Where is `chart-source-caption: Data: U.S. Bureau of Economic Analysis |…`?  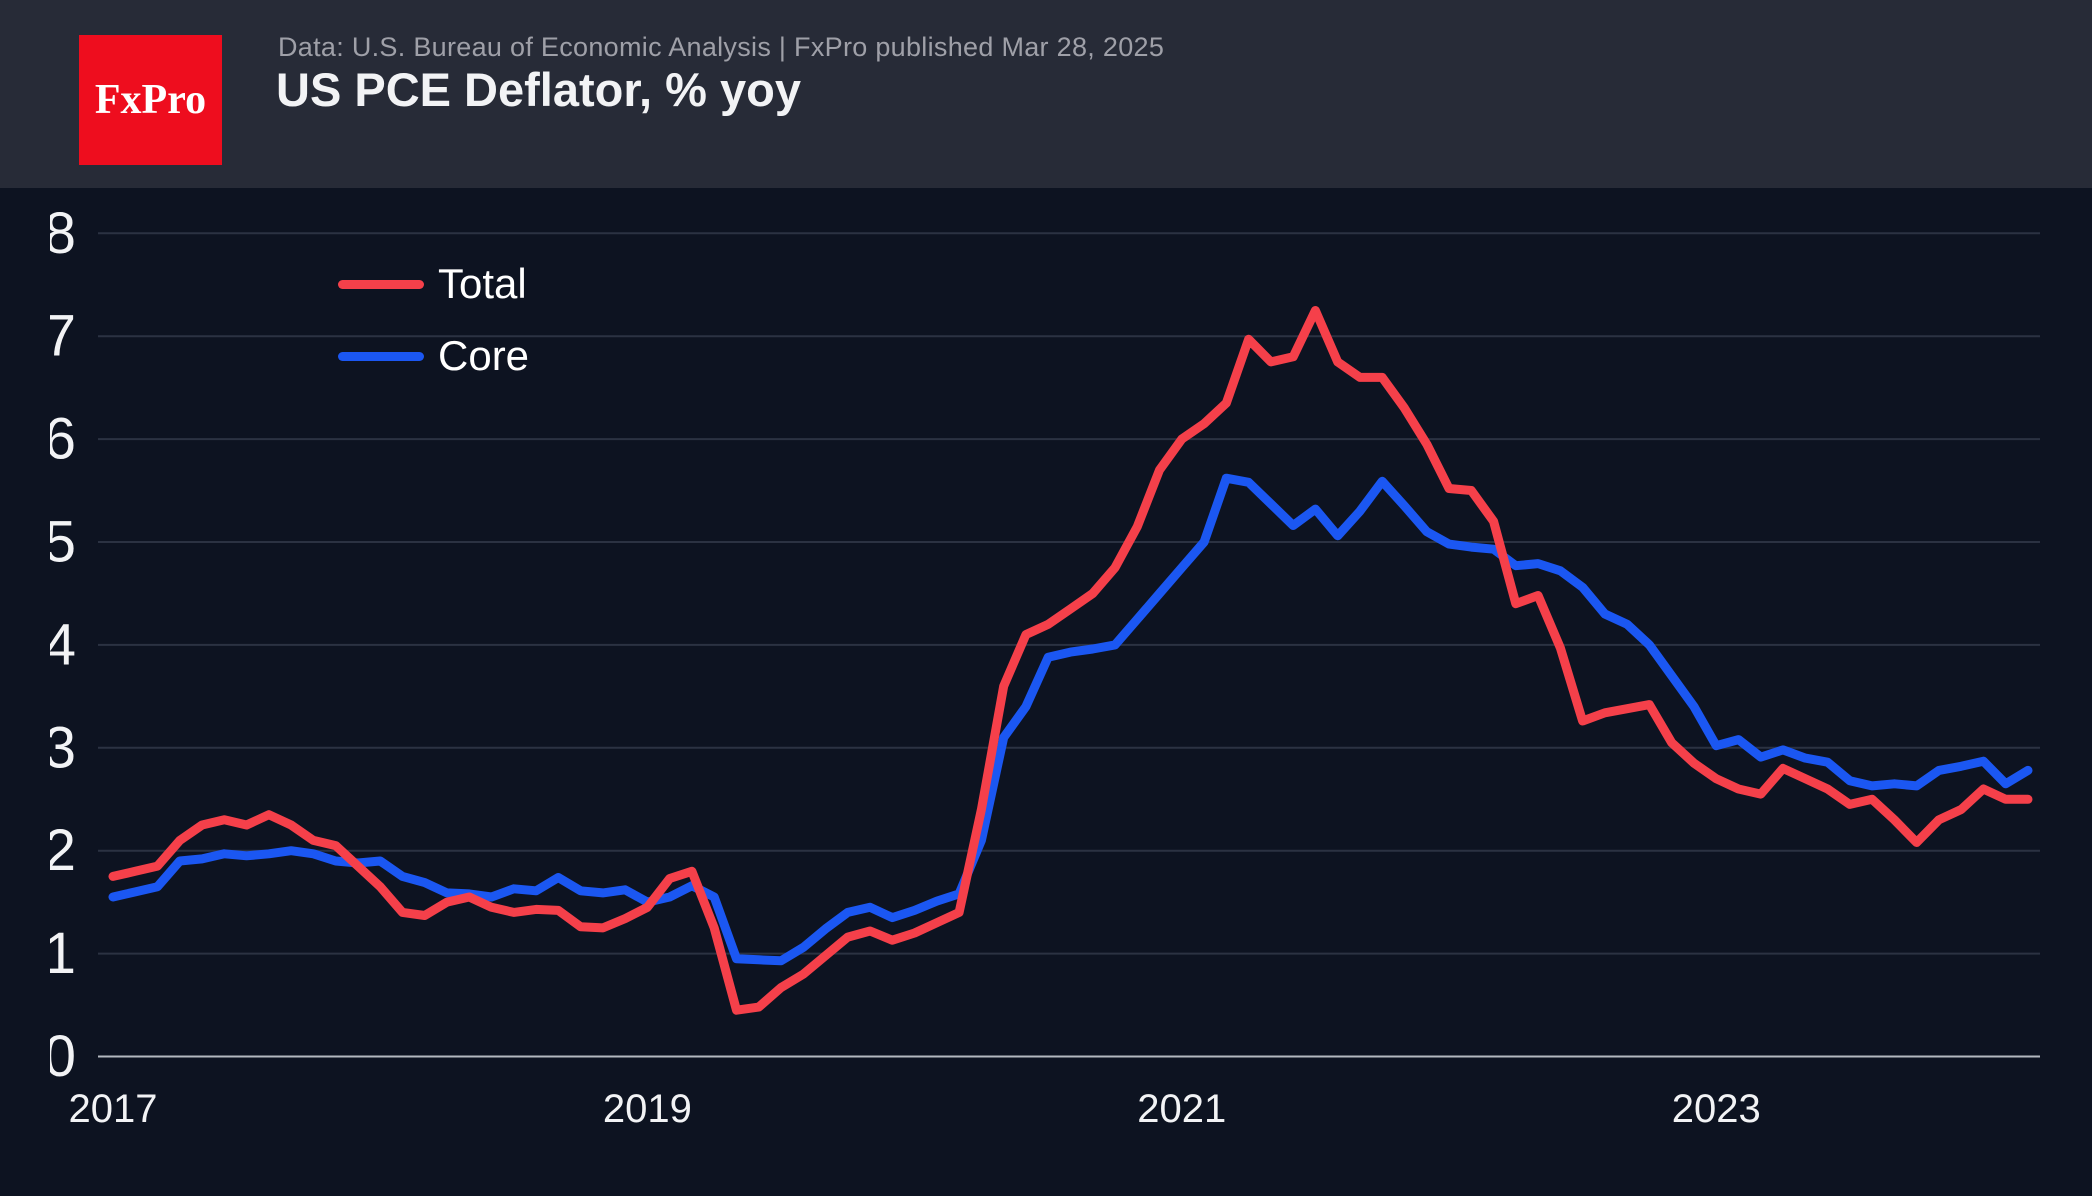
chart-source-caption: Data: U.S. Bureau of Economic Analysis |… is located at coordinates (721, 47).